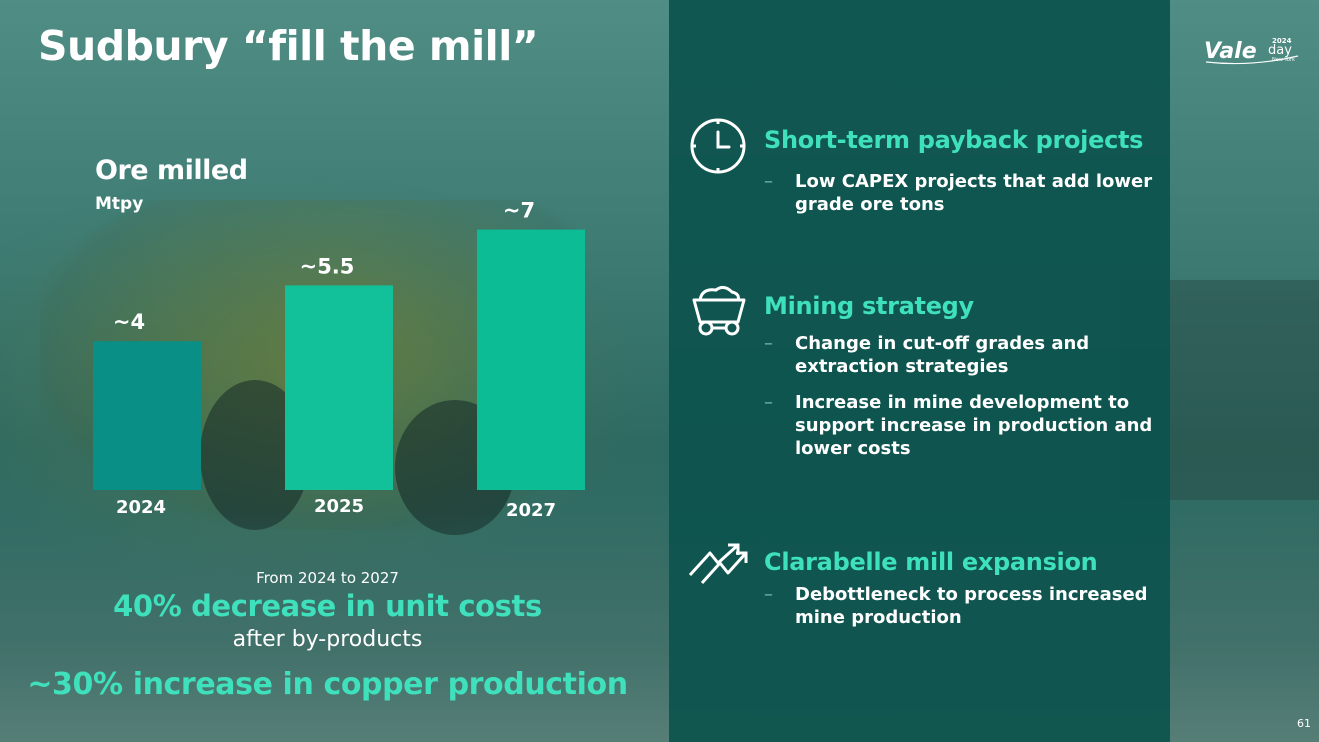  Describe the element at coordinates (327, 684) in the screenshot. I see `footer-copper: ~30% increase in copper production` at that location.